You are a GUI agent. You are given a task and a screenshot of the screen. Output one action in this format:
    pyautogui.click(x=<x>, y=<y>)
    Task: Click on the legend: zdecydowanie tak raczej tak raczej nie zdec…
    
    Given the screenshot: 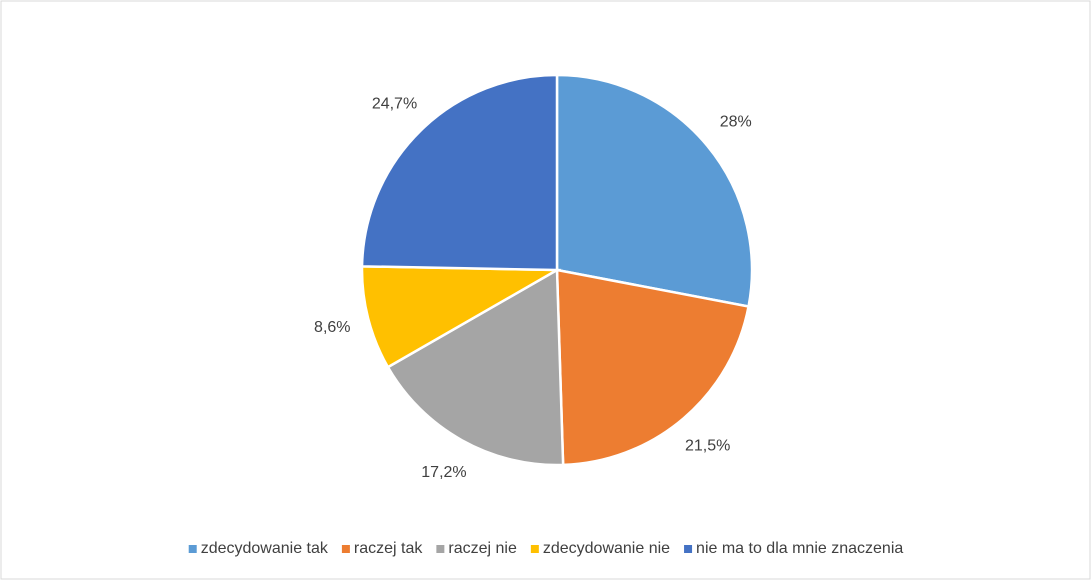 What is the action you would take?
    pyautogui.click(x=545, y=548)
    